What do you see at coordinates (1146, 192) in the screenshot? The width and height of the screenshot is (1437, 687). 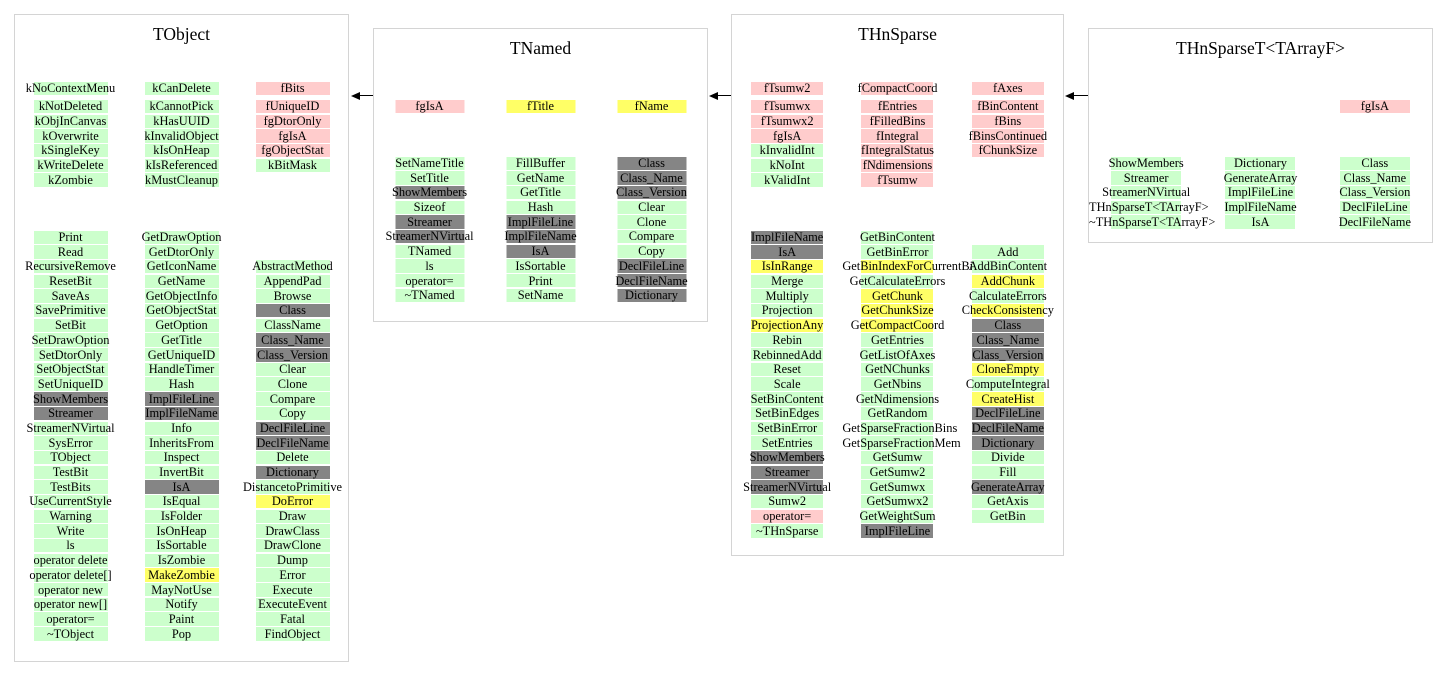 I see `methods-cell: StreamerNVirtual` at bounding box center [1146, 192].